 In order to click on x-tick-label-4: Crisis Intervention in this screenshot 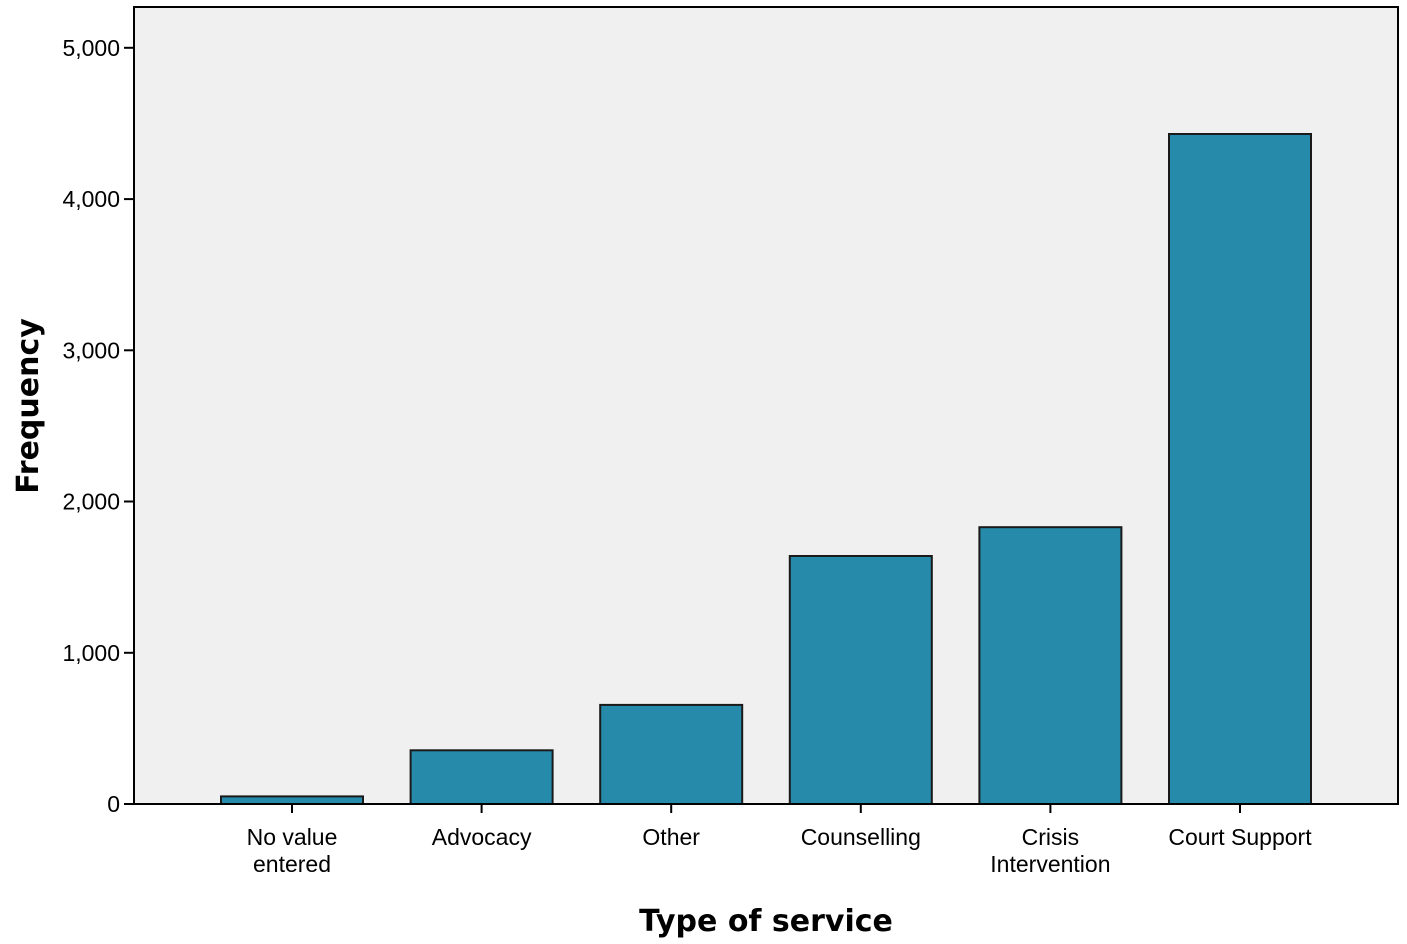, I will do `click(1050, 850)`.